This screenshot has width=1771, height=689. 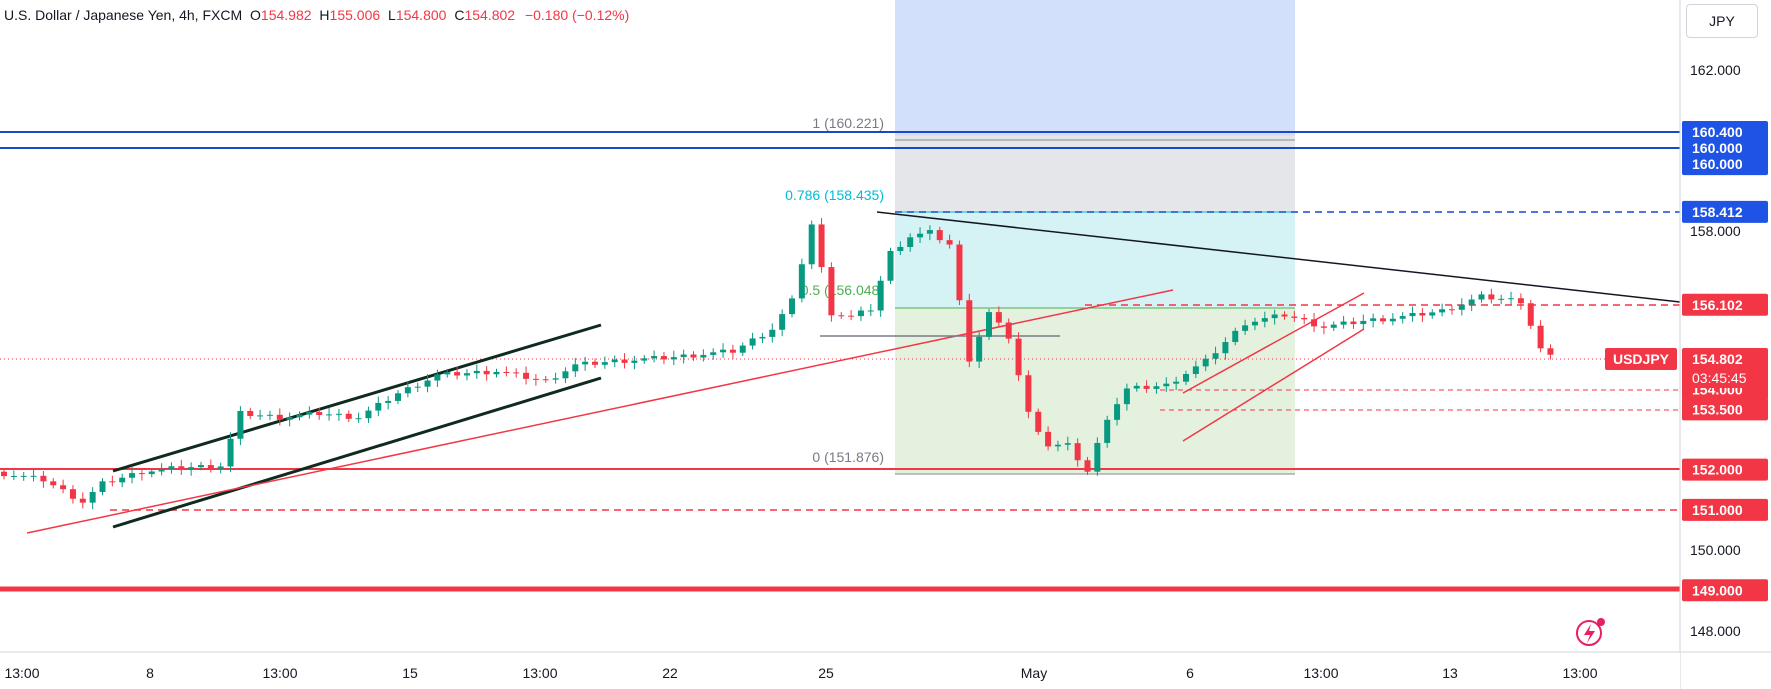 What do you see at coordinates (1590, 632) in the screenshot?
I see `lightning-icon` at bounding box center [1590, 632].